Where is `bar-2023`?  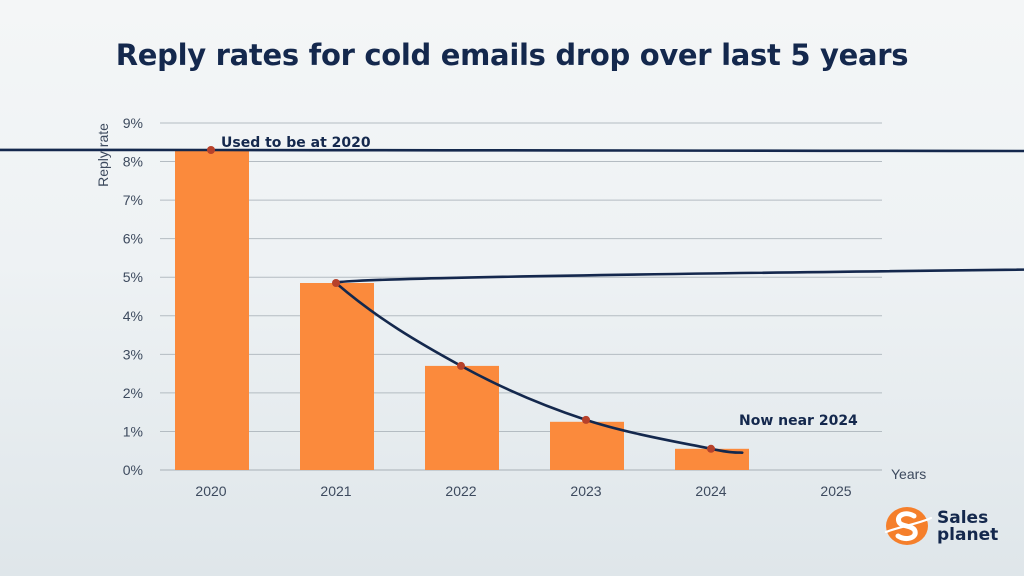
bar-2023 is located at coordinates (587, 445).